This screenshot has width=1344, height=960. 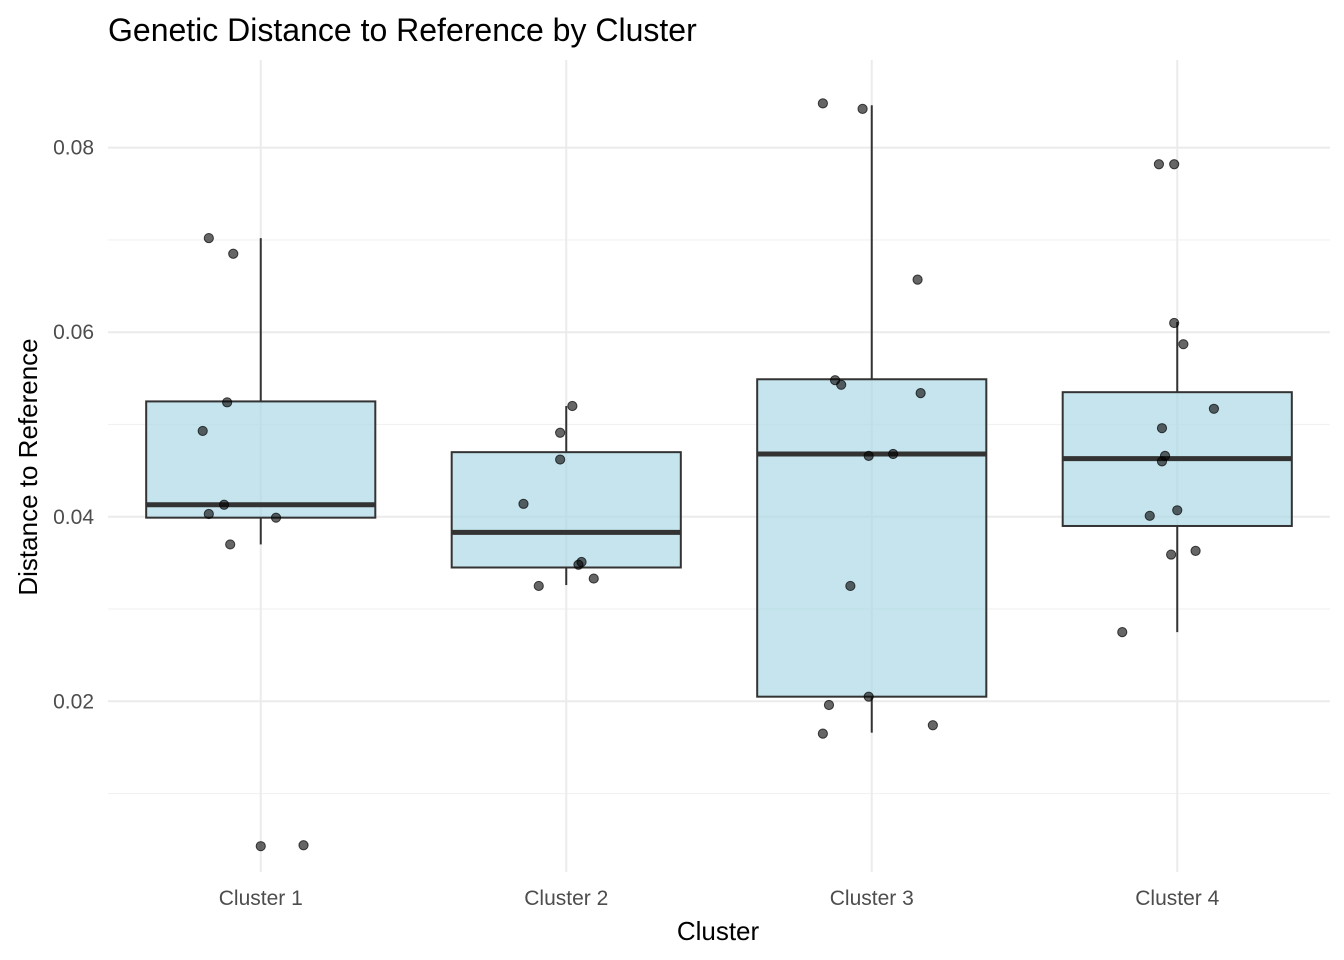 I want to click on x-tick-label: Cluster 3, so click(x=872, y=898).